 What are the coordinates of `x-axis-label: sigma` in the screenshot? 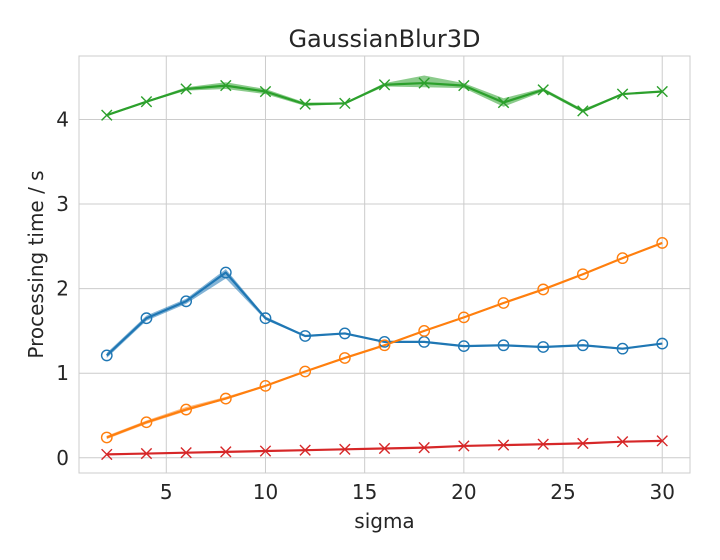 It's located at (384, 521).